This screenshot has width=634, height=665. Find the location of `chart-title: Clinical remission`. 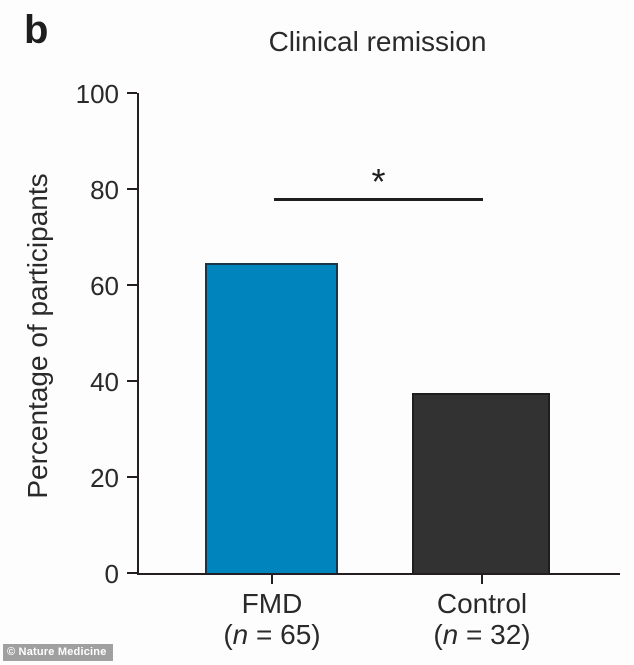

chart-title: Clinical remission is located at coordinates (377, 41).